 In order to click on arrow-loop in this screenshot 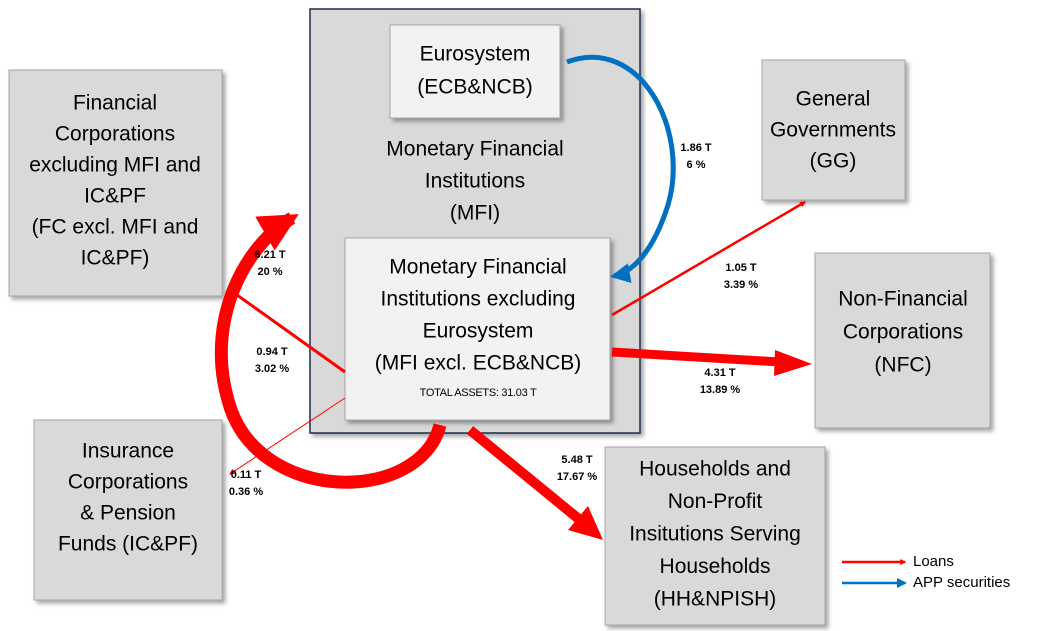, I will do `click(330, 350)`.